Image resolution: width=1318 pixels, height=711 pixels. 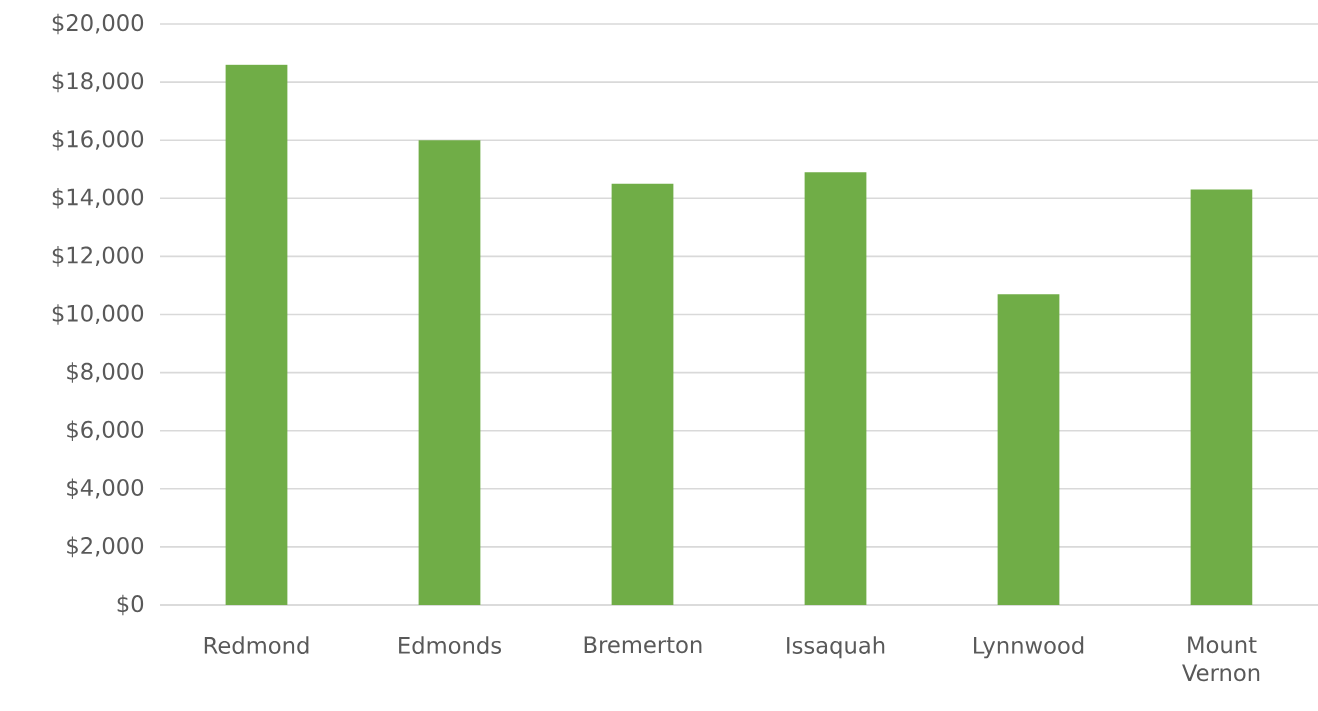 What do you see at coordinates (98, 140) in the screenshot?
I see `y-tick-label: $16,000` at bounding box center [98, 140].